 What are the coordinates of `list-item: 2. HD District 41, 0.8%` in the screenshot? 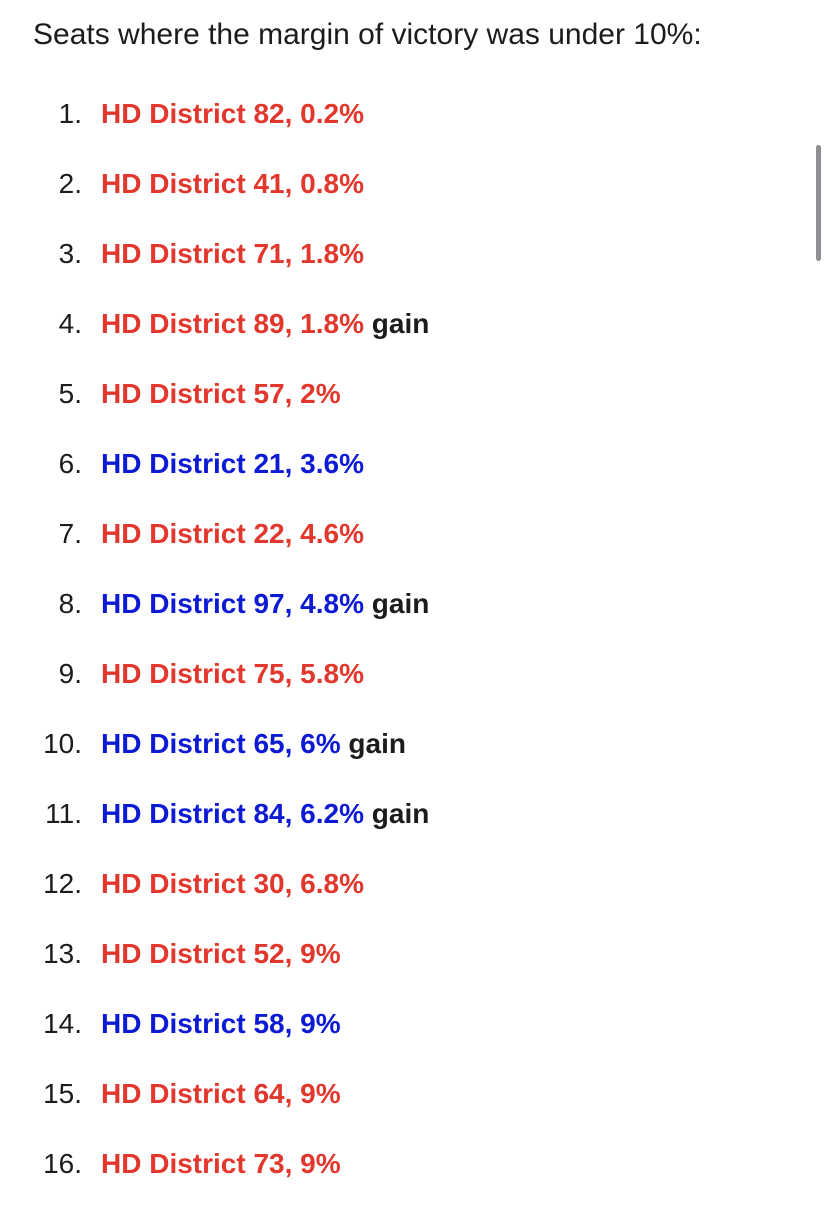 It's located at (400, 199).